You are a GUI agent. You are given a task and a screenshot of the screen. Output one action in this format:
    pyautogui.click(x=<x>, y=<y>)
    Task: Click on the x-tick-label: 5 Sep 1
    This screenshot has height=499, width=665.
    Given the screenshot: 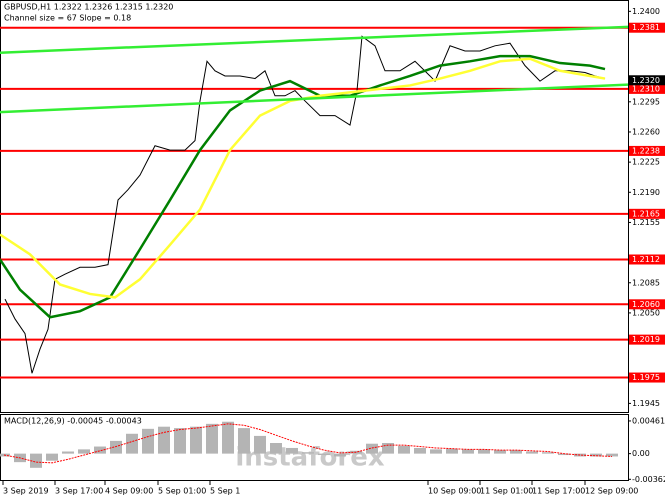 What is the action you would take?
    pyautogui.click(x=225, y=491)
    